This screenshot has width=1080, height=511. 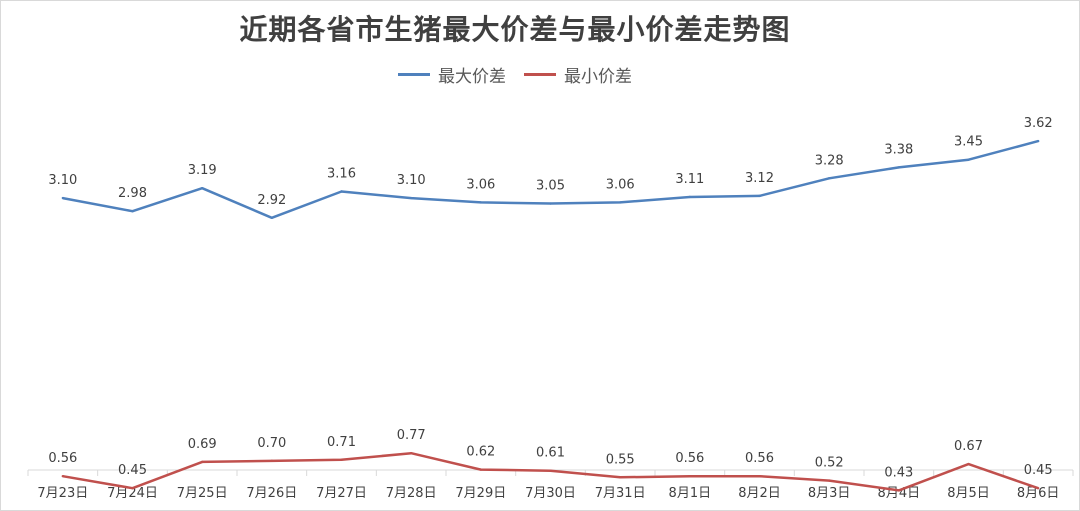 I want to click on legend-swatch-max, so click(x=414, y=74).